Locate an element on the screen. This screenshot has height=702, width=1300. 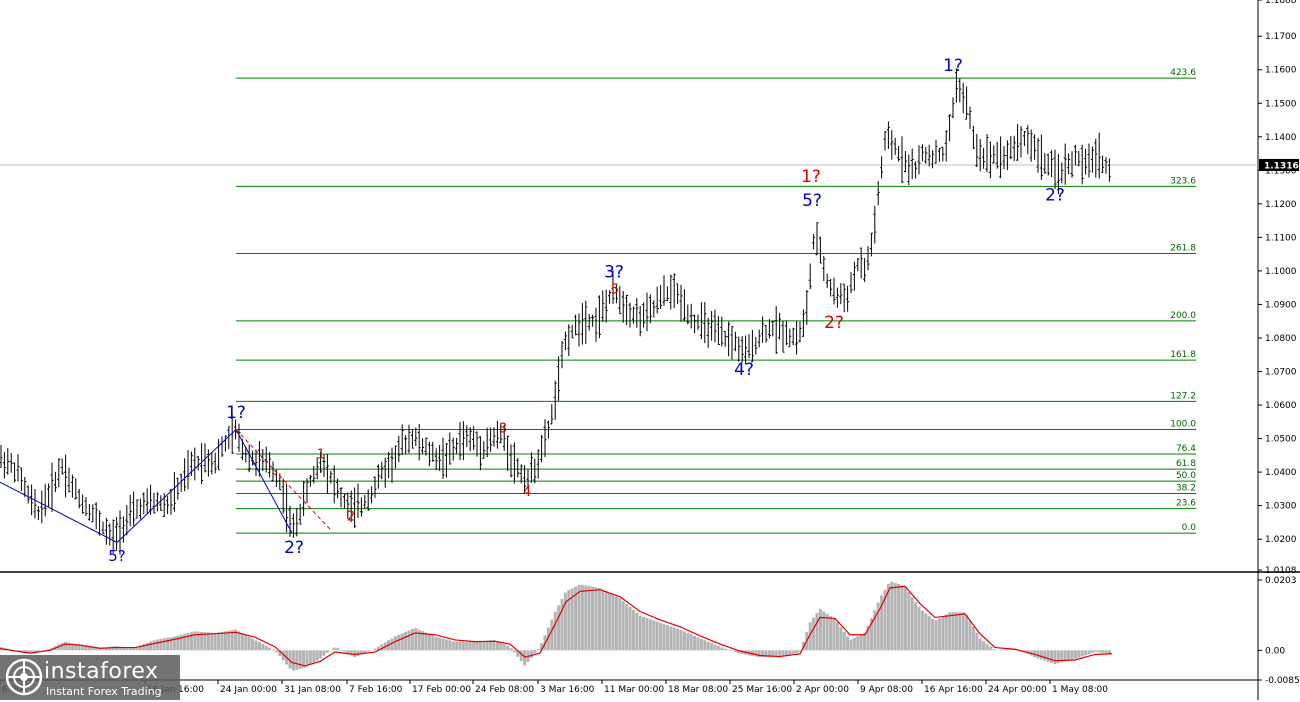
price-tick-label: 1.0200 is located at coordinates (1281, 540).